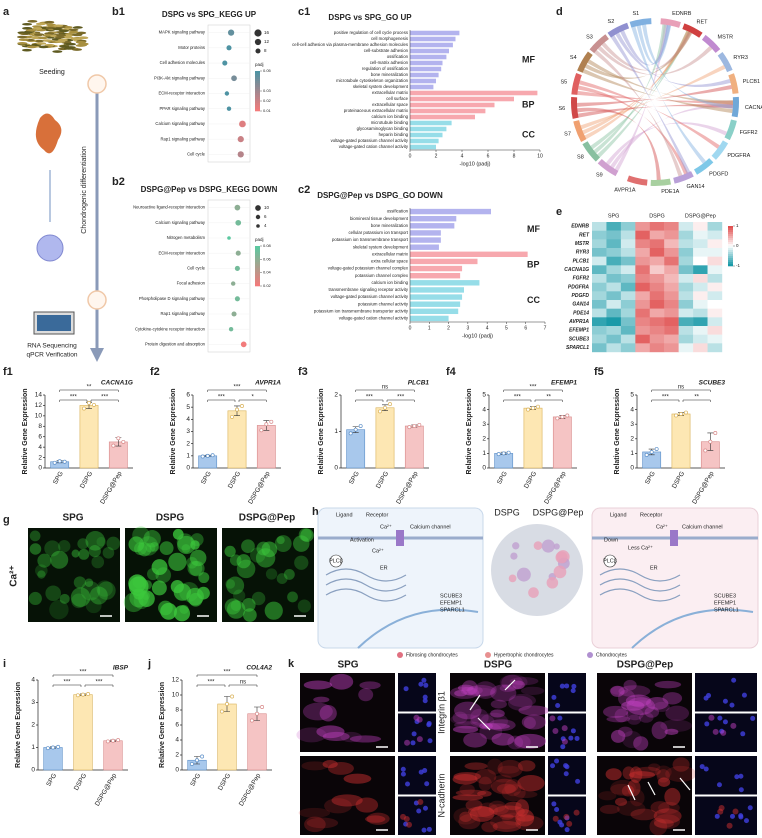 The image size is (762, 838). Describe the element at coordinates (484, 453) in the screenshot. I see `y-tick-label: 1` at that location.